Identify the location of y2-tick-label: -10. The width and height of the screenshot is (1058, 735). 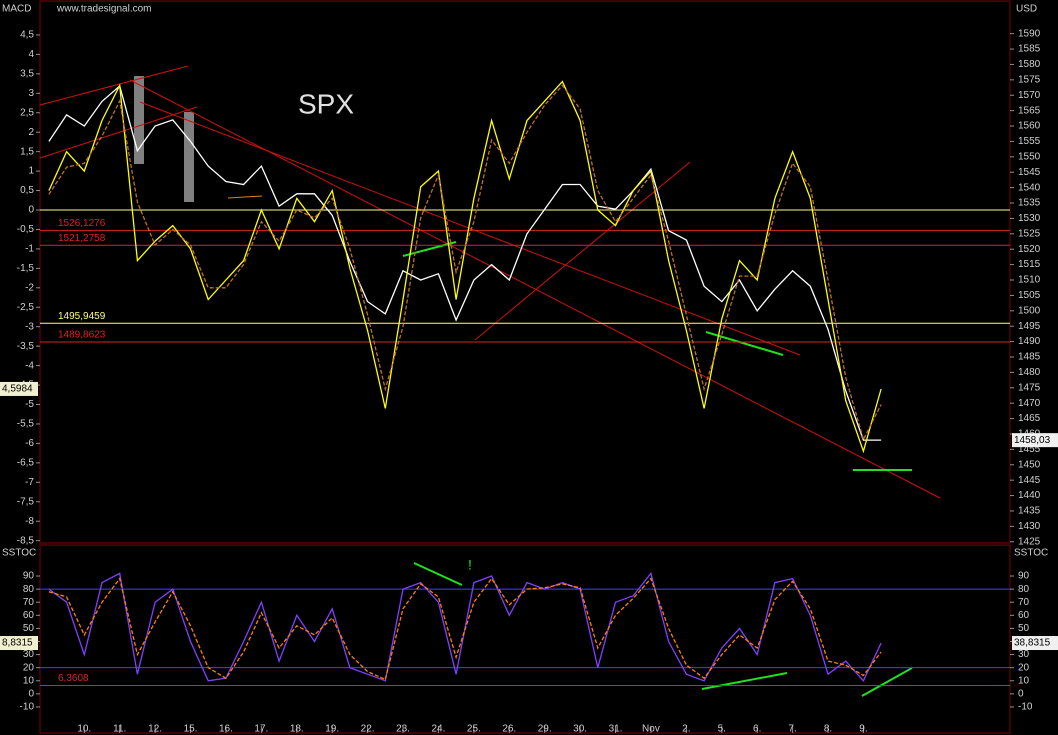
(1025, 707).